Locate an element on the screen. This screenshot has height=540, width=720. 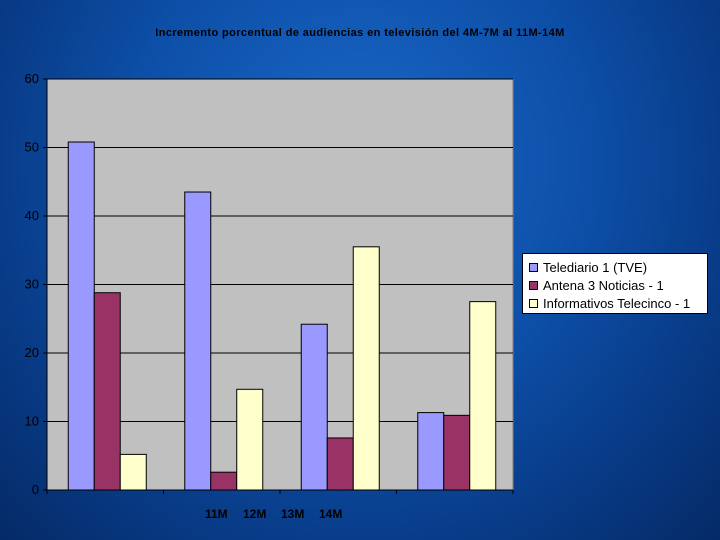
legend-item-series-1: Telediario 1 (TVE) is located at coordinates (618, 267).